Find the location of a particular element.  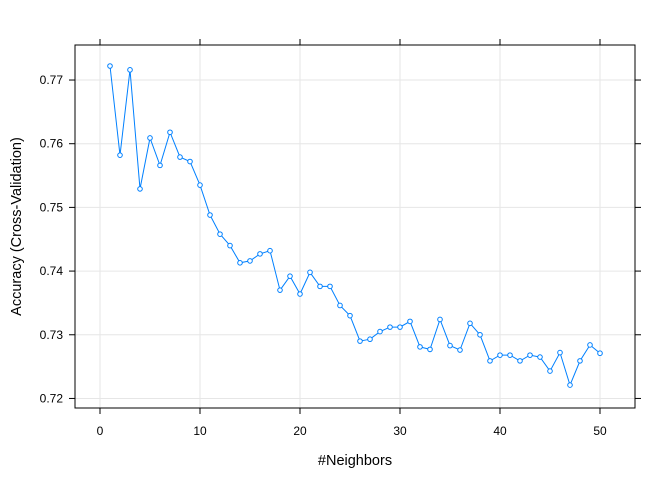

y-axis-title: Accuracy (Cross-Validation) is located at coordinates (17, 226).